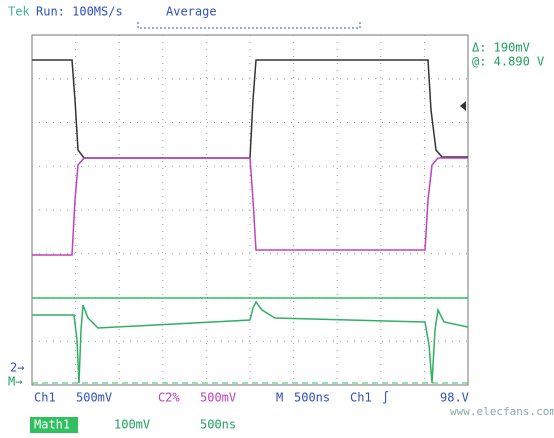  I want to click on brand: Tek, so click(19, 12).